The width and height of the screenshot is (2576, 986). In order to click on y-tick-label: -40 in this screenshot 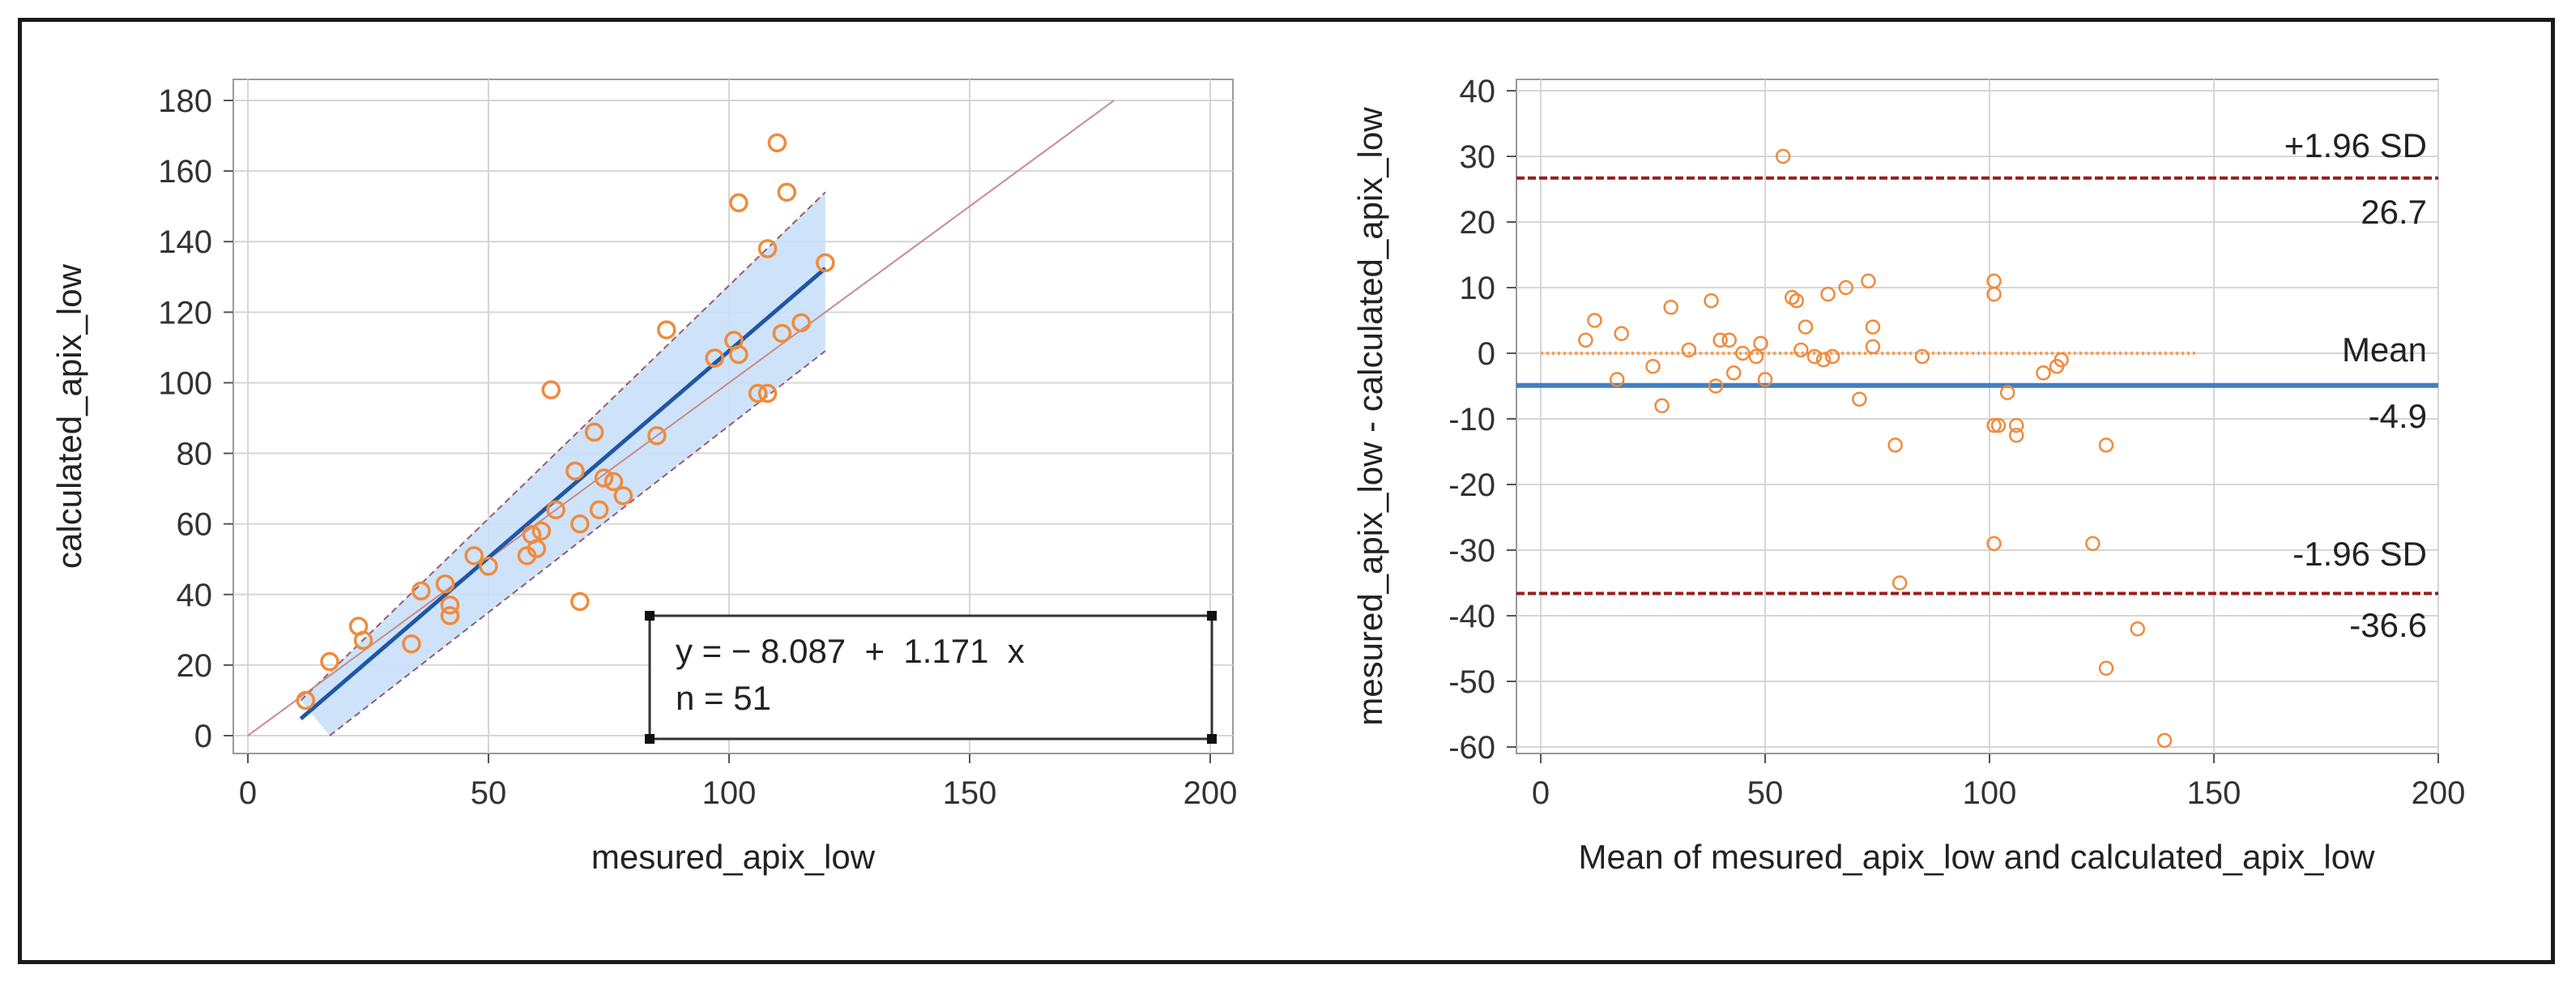, I will do `click(1471, 616)`.